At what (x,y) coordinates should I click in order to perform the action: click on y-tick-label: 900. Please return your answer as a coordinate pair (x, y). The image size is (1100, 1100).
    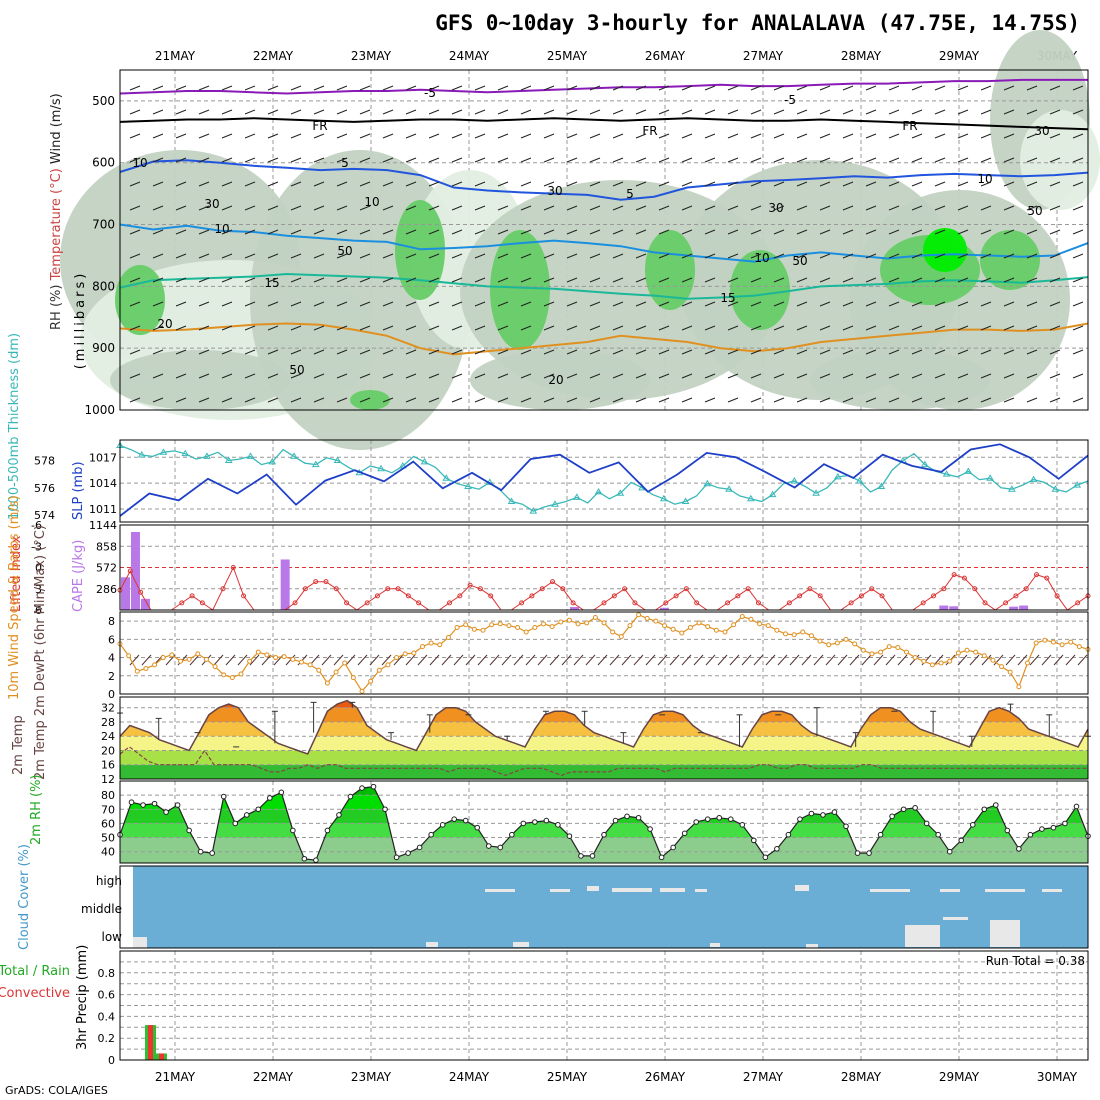
    Looking at the image, I should click on (103, 348).